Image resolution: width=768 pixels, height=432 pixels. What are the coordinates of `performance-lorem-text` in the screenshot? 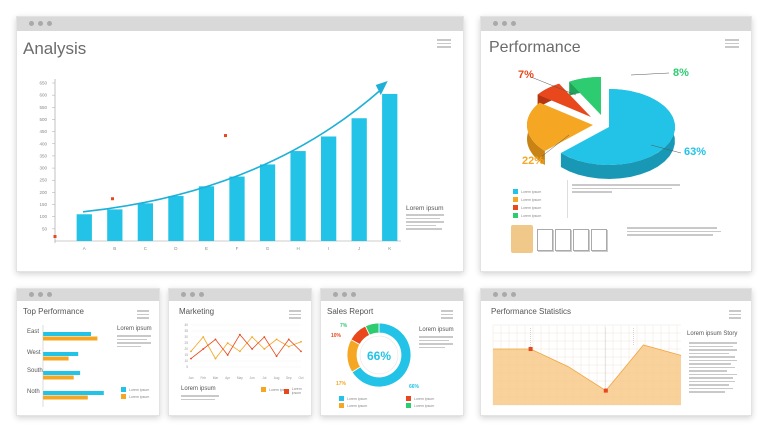 It's located at (675, 231).